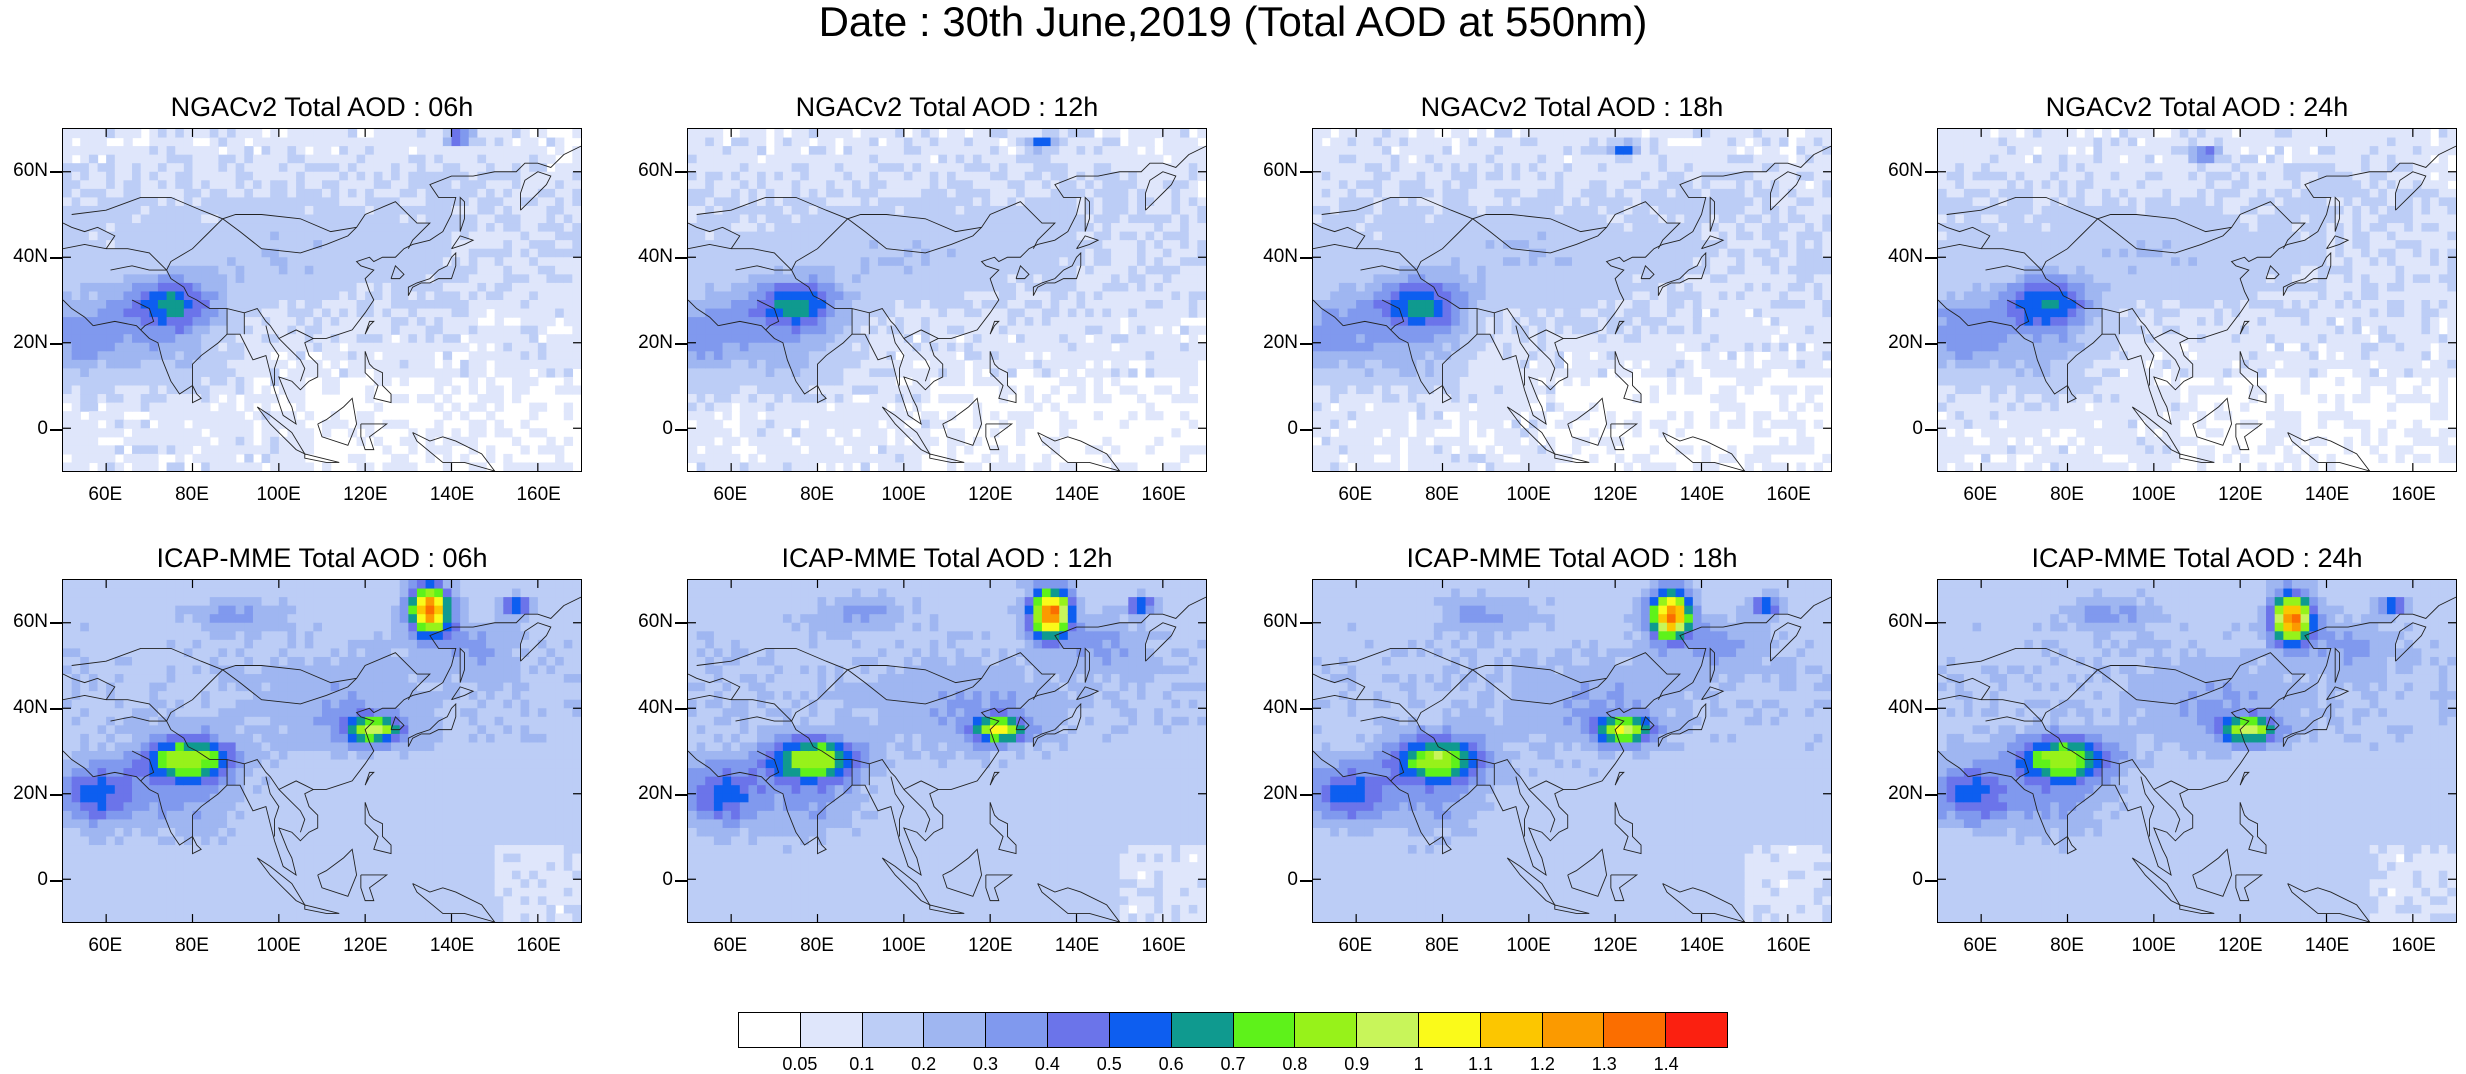 This screenshot has width=2466, height=1074. Describe the element at coordinates (1357, 1064) in the screenshot. I see `colorbar-label: 0.9` at that location.